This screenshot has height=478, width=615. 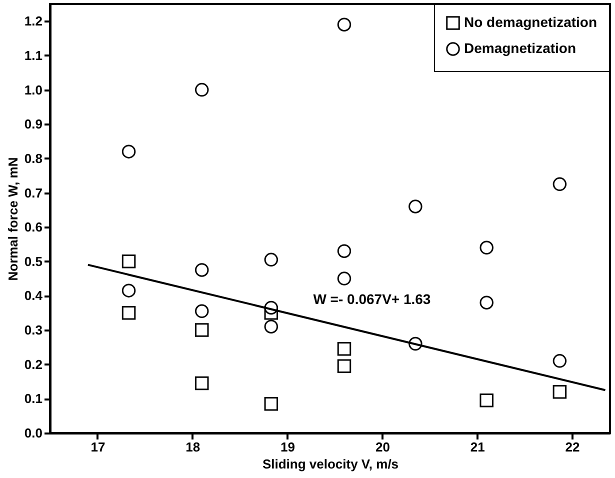 What do you see at coordinates (330, 464) in the screenshot?
I see `x-axis-title: Sliding velocity V, m/s` at bounding box center [330, 464].